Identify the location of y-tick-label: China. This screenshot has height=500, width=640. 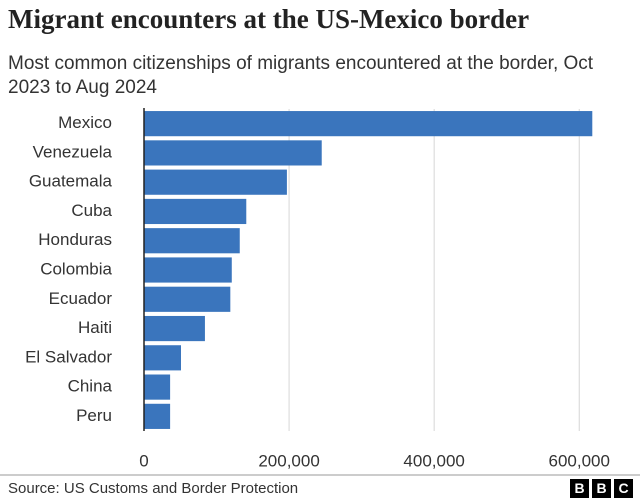
(90, 386).